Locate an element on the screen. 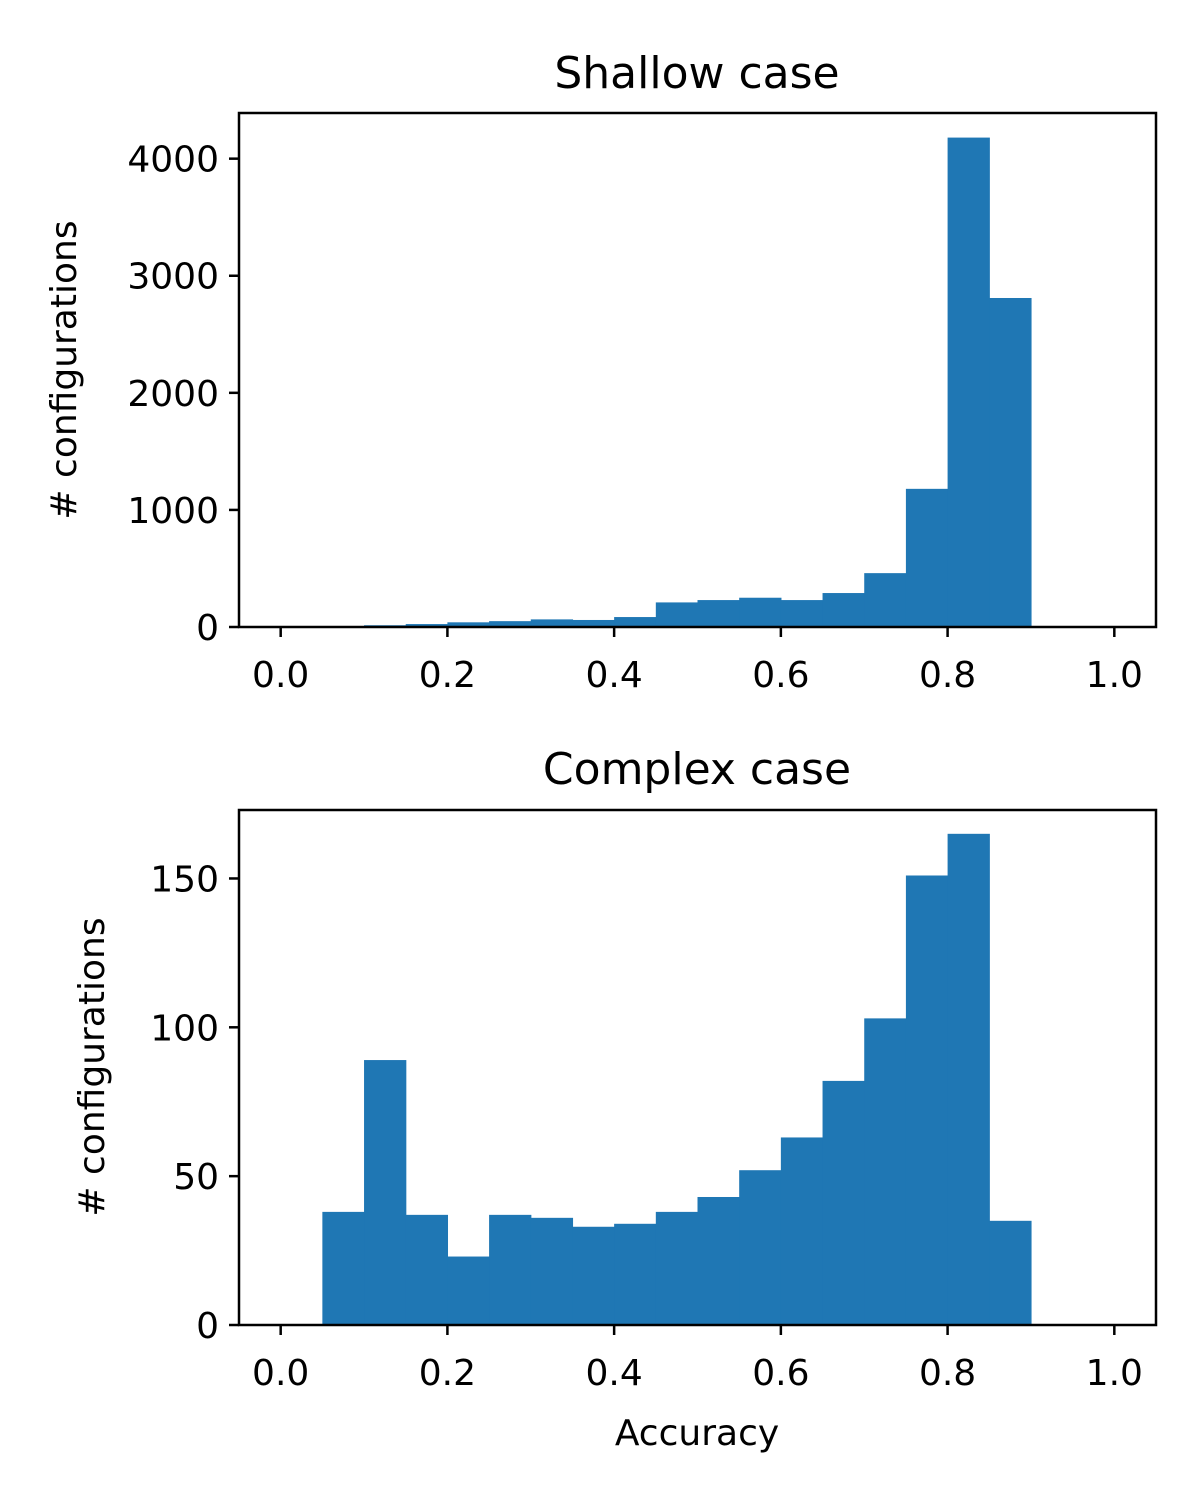 The image size is (1200, 1500). shallow-case-ytick-label: 3000 is located at coordinates (173, 277).